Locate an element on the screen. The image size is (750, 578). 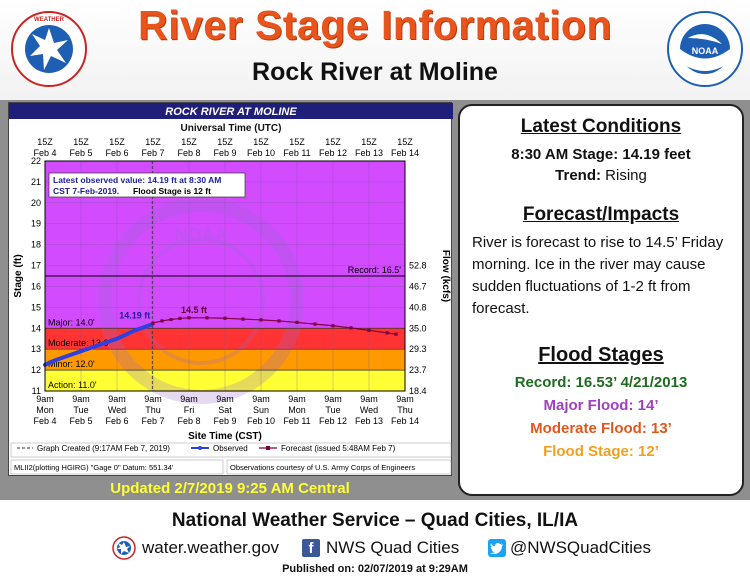
y-tick-label: 18 is located at coordinates (36, 245).